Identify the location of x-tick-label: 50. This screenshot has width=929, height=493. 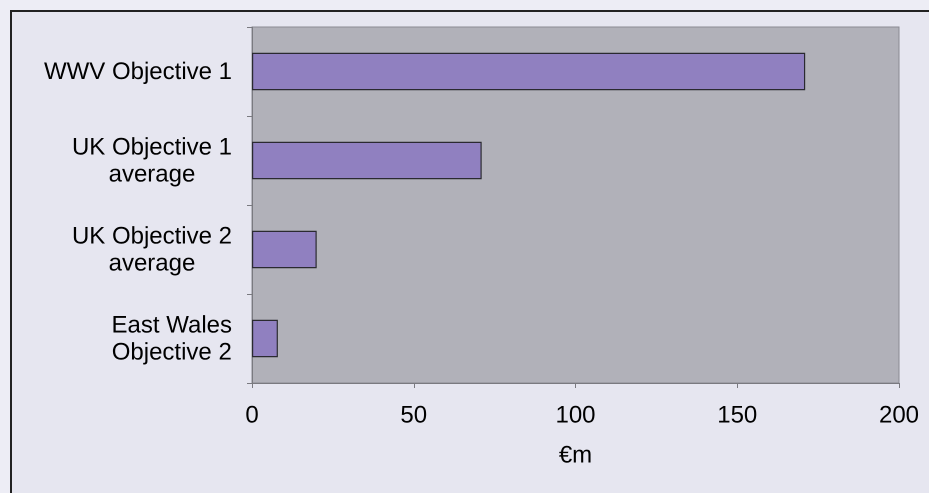
(414, 415).